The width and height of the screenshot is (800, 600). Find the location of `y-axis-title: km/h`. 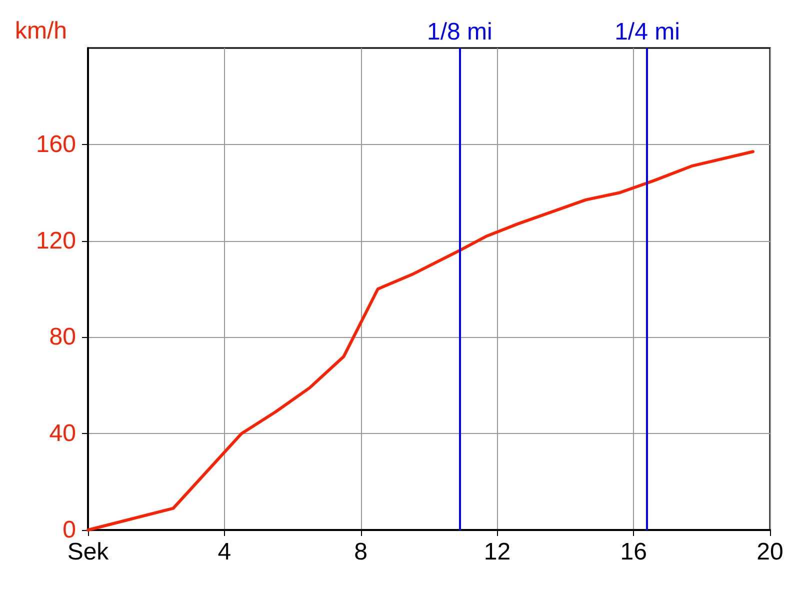

y-axis-title: km/h is located at coordinates (41, 31).